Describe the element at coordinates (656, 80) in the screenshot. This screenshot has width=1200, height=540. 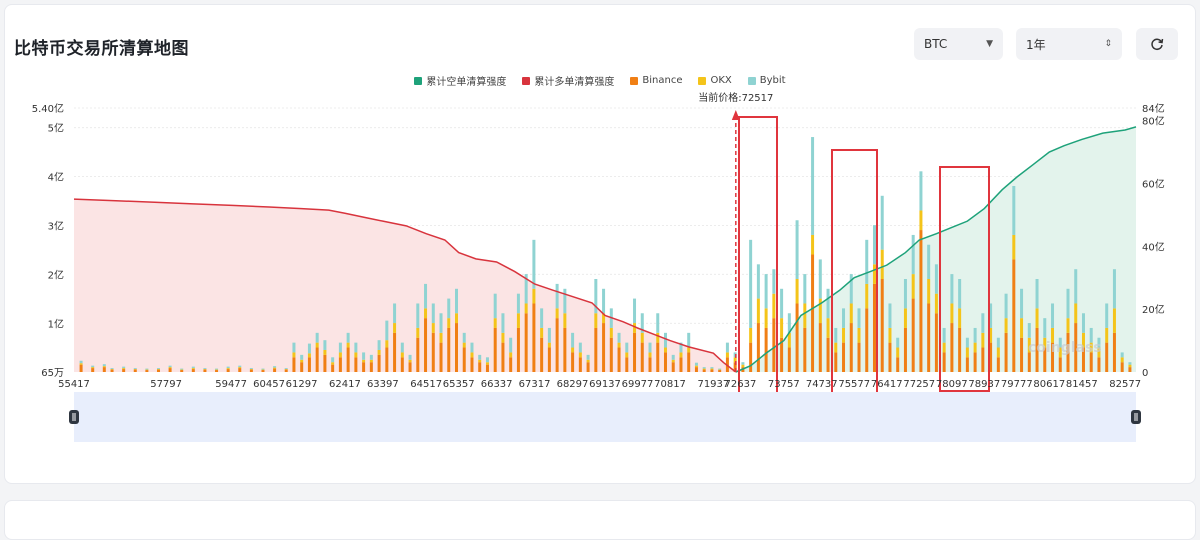
I see `legend-binance: Binance` at that location.